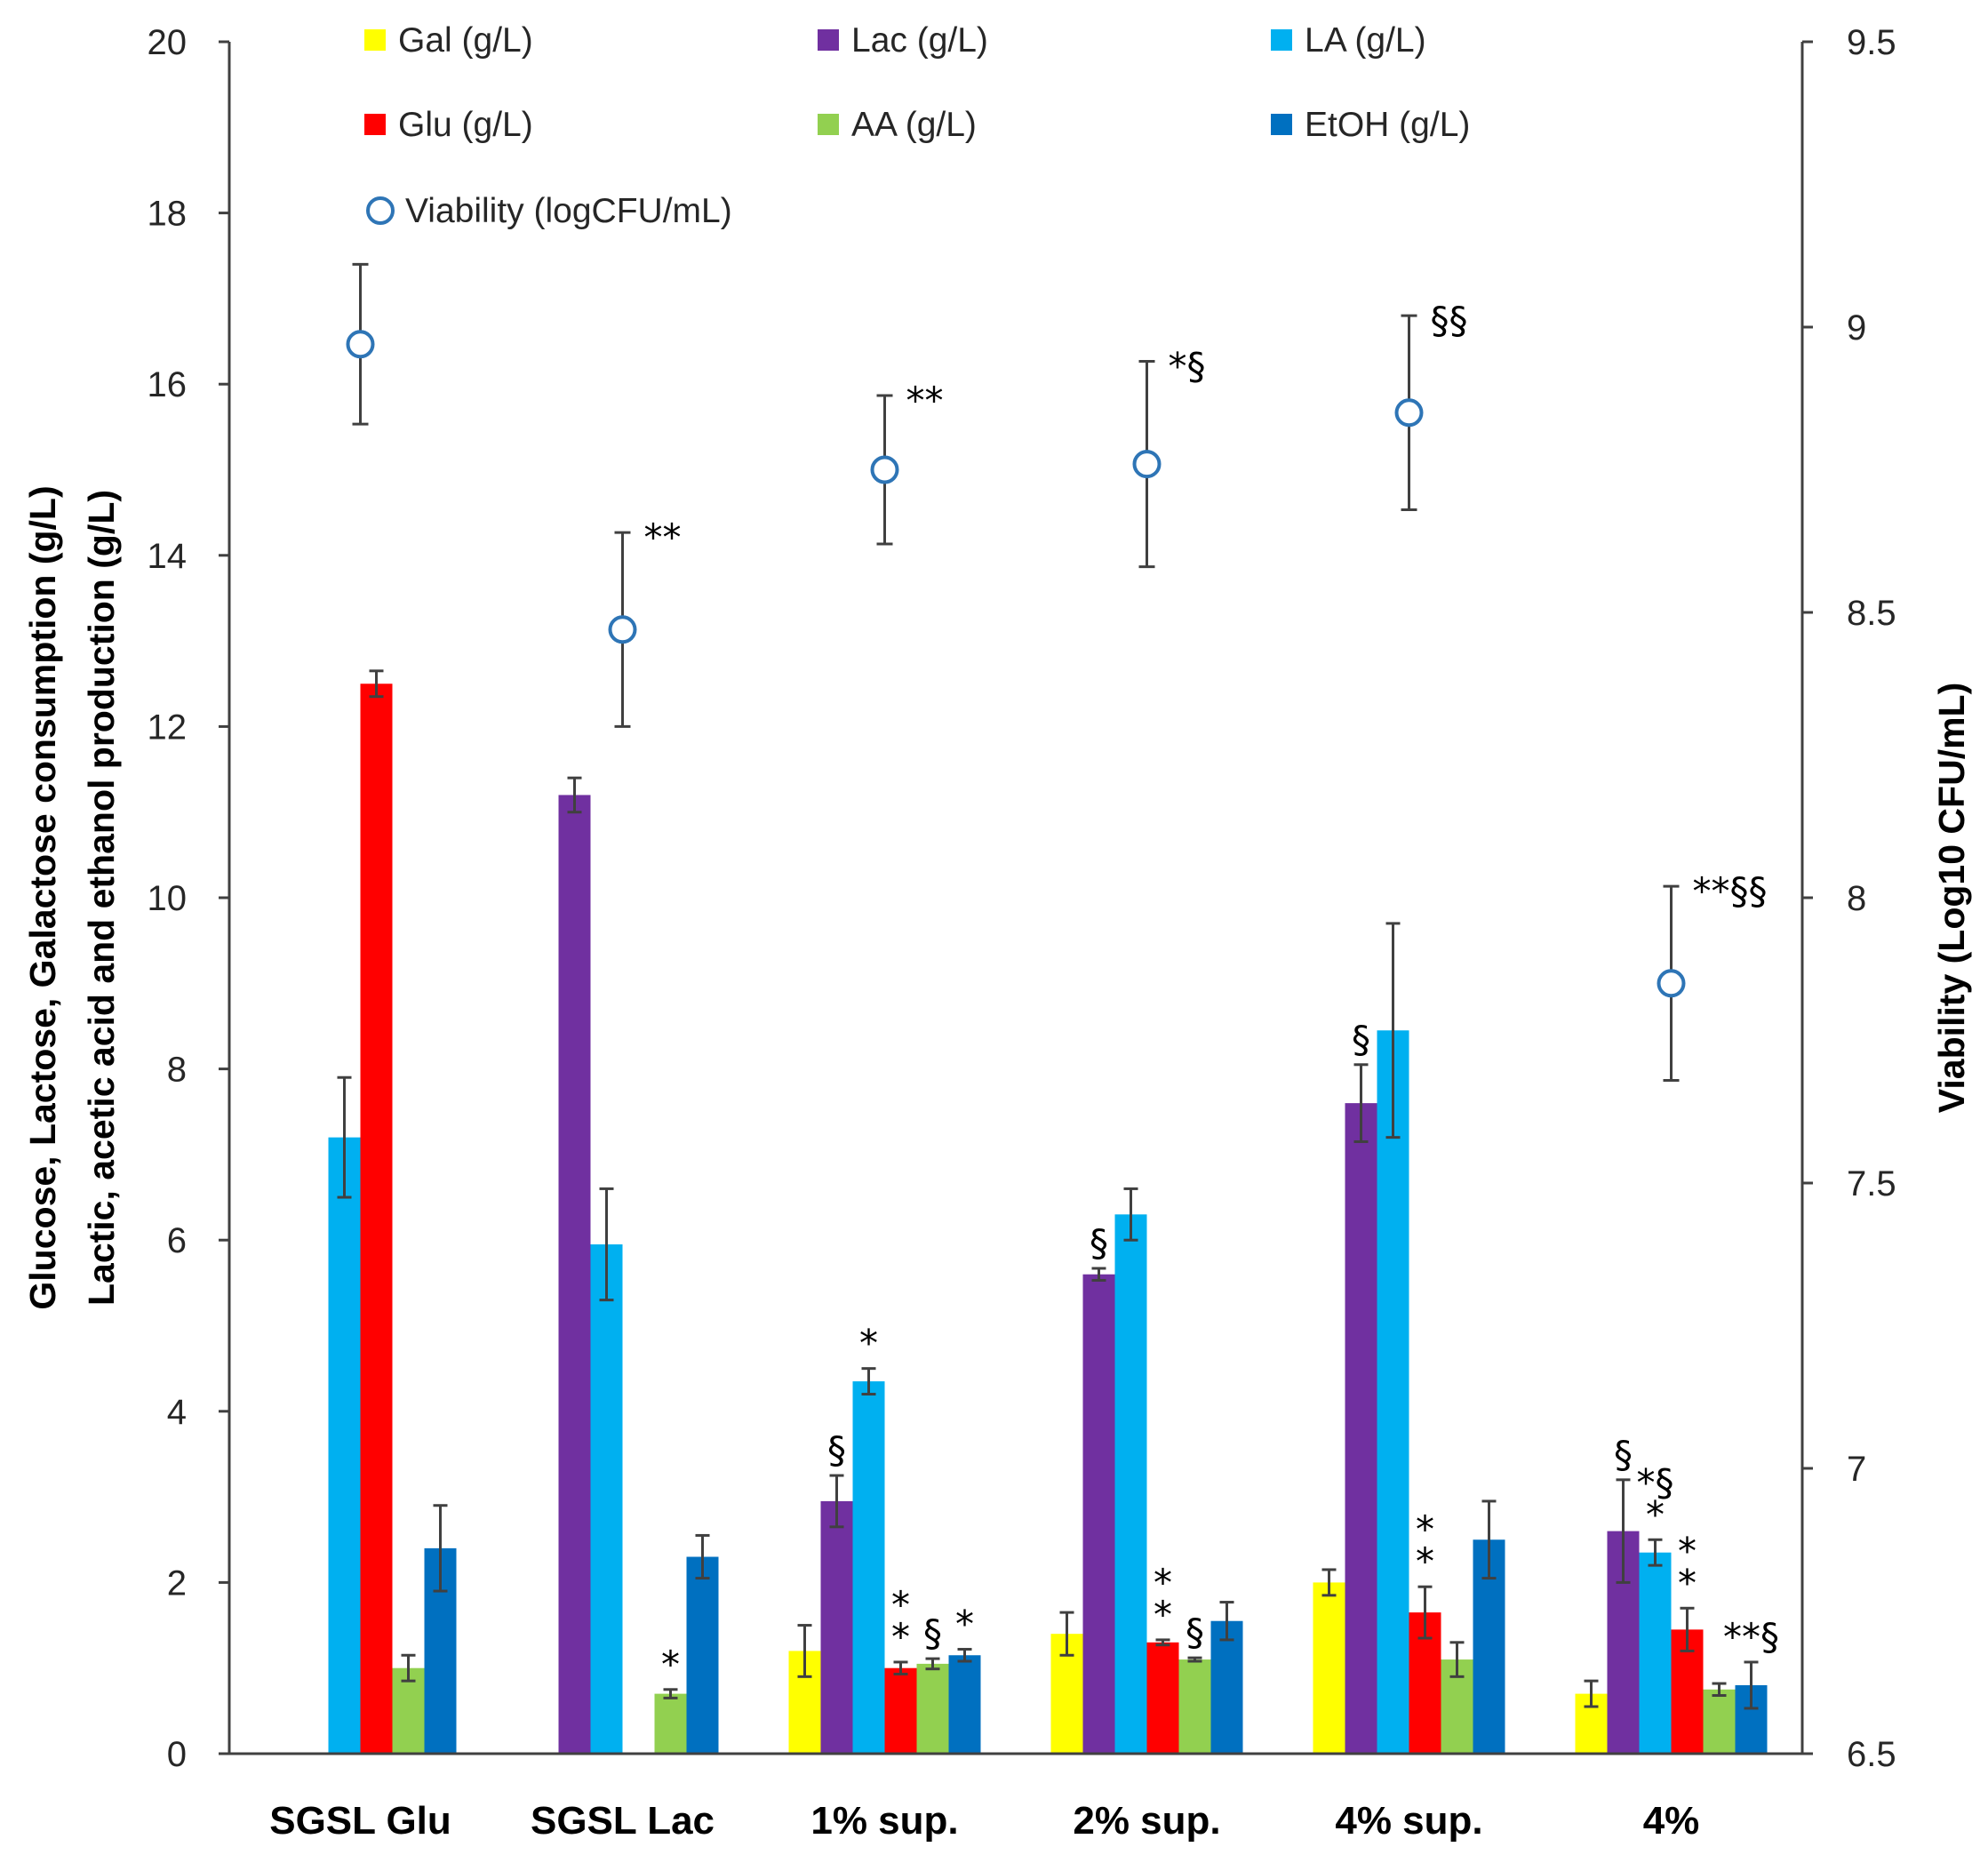 The height and width of the screenshot is (1855, 1988). I want to click on left-tick-label-1: 2, so click(177, 1583).